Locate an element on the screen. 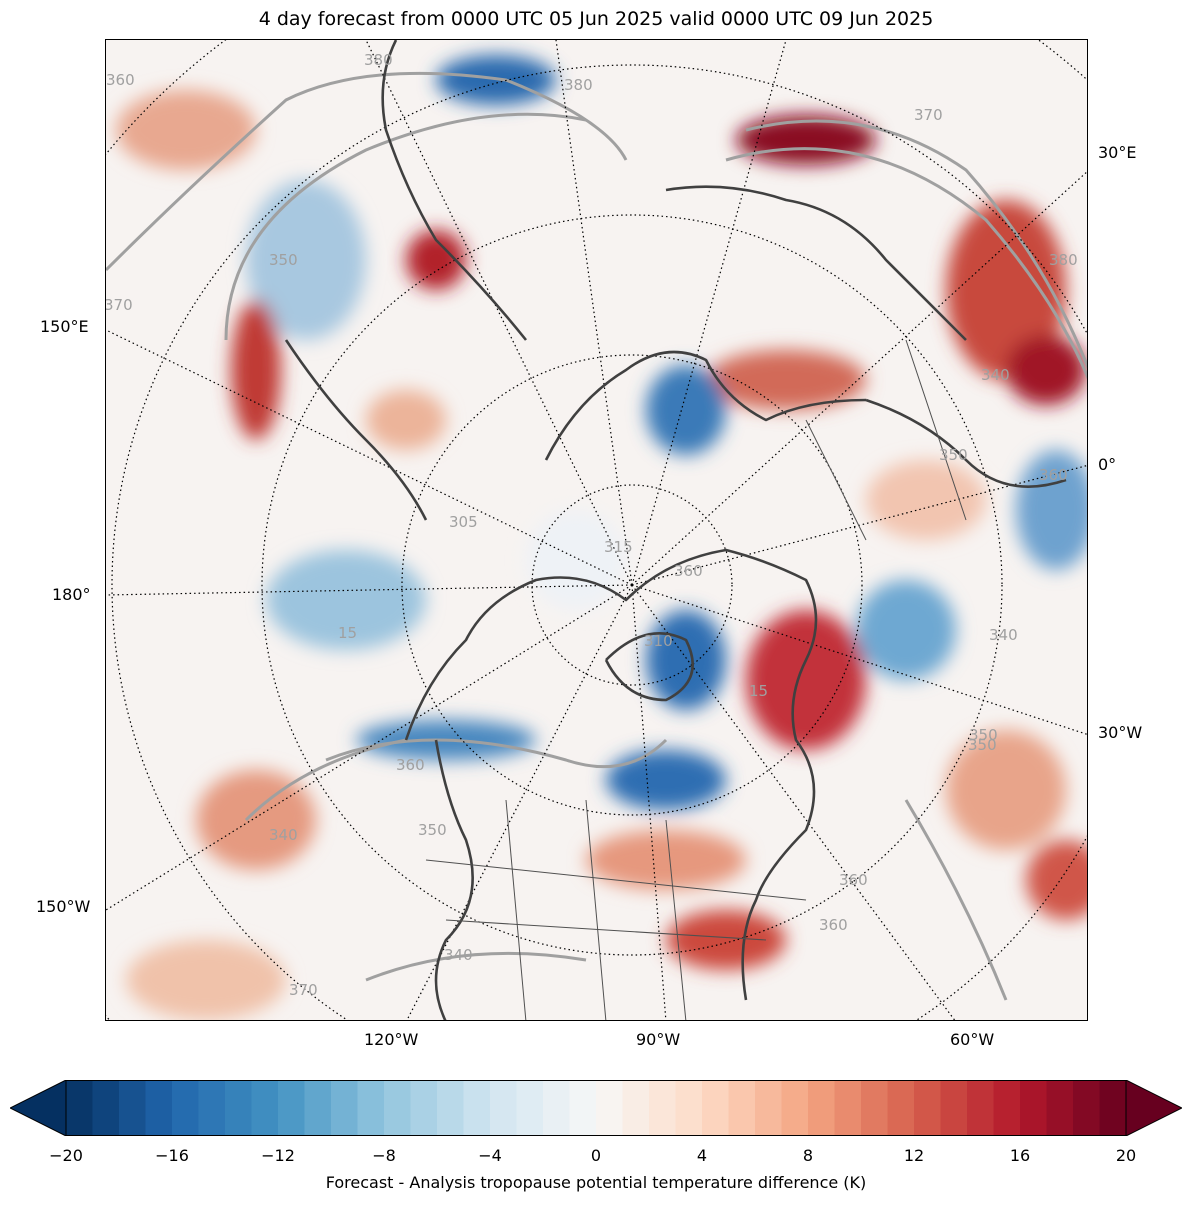  lon-label-90w: 90°W is located at coordinates (658, 1039).